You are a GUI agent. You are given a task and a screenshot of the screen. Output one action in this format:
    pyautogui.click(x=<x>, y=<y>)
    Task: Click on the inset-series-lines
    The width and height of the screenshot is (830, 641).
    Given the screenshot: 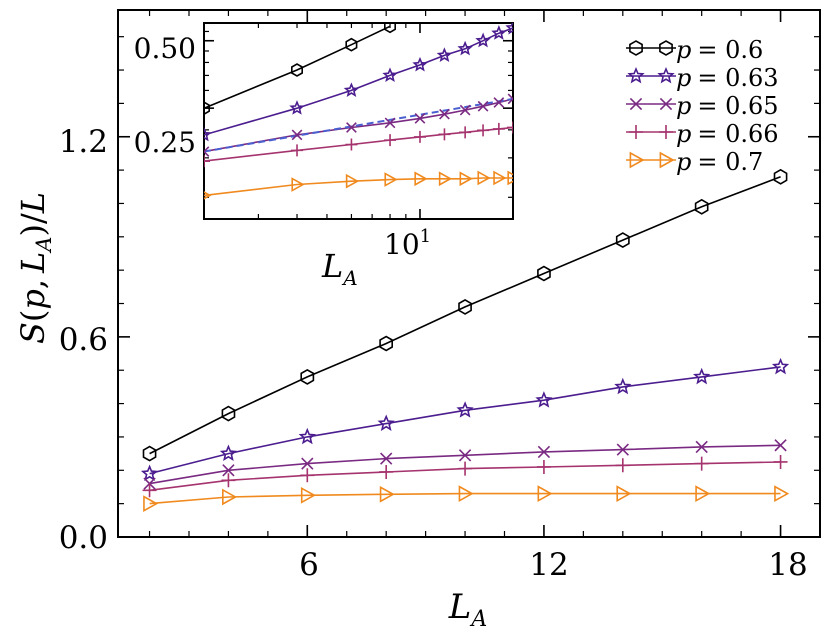 What is the action you would take?
    pyautogui.click(x=358, y=111)
    